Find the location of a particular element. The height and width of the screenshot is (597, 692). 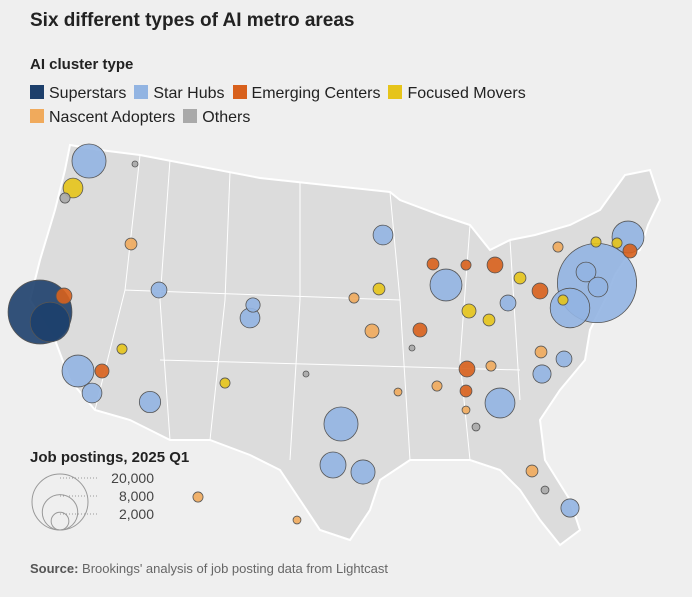

legend-item: Focused Movers is located at coordinates (457, 94).